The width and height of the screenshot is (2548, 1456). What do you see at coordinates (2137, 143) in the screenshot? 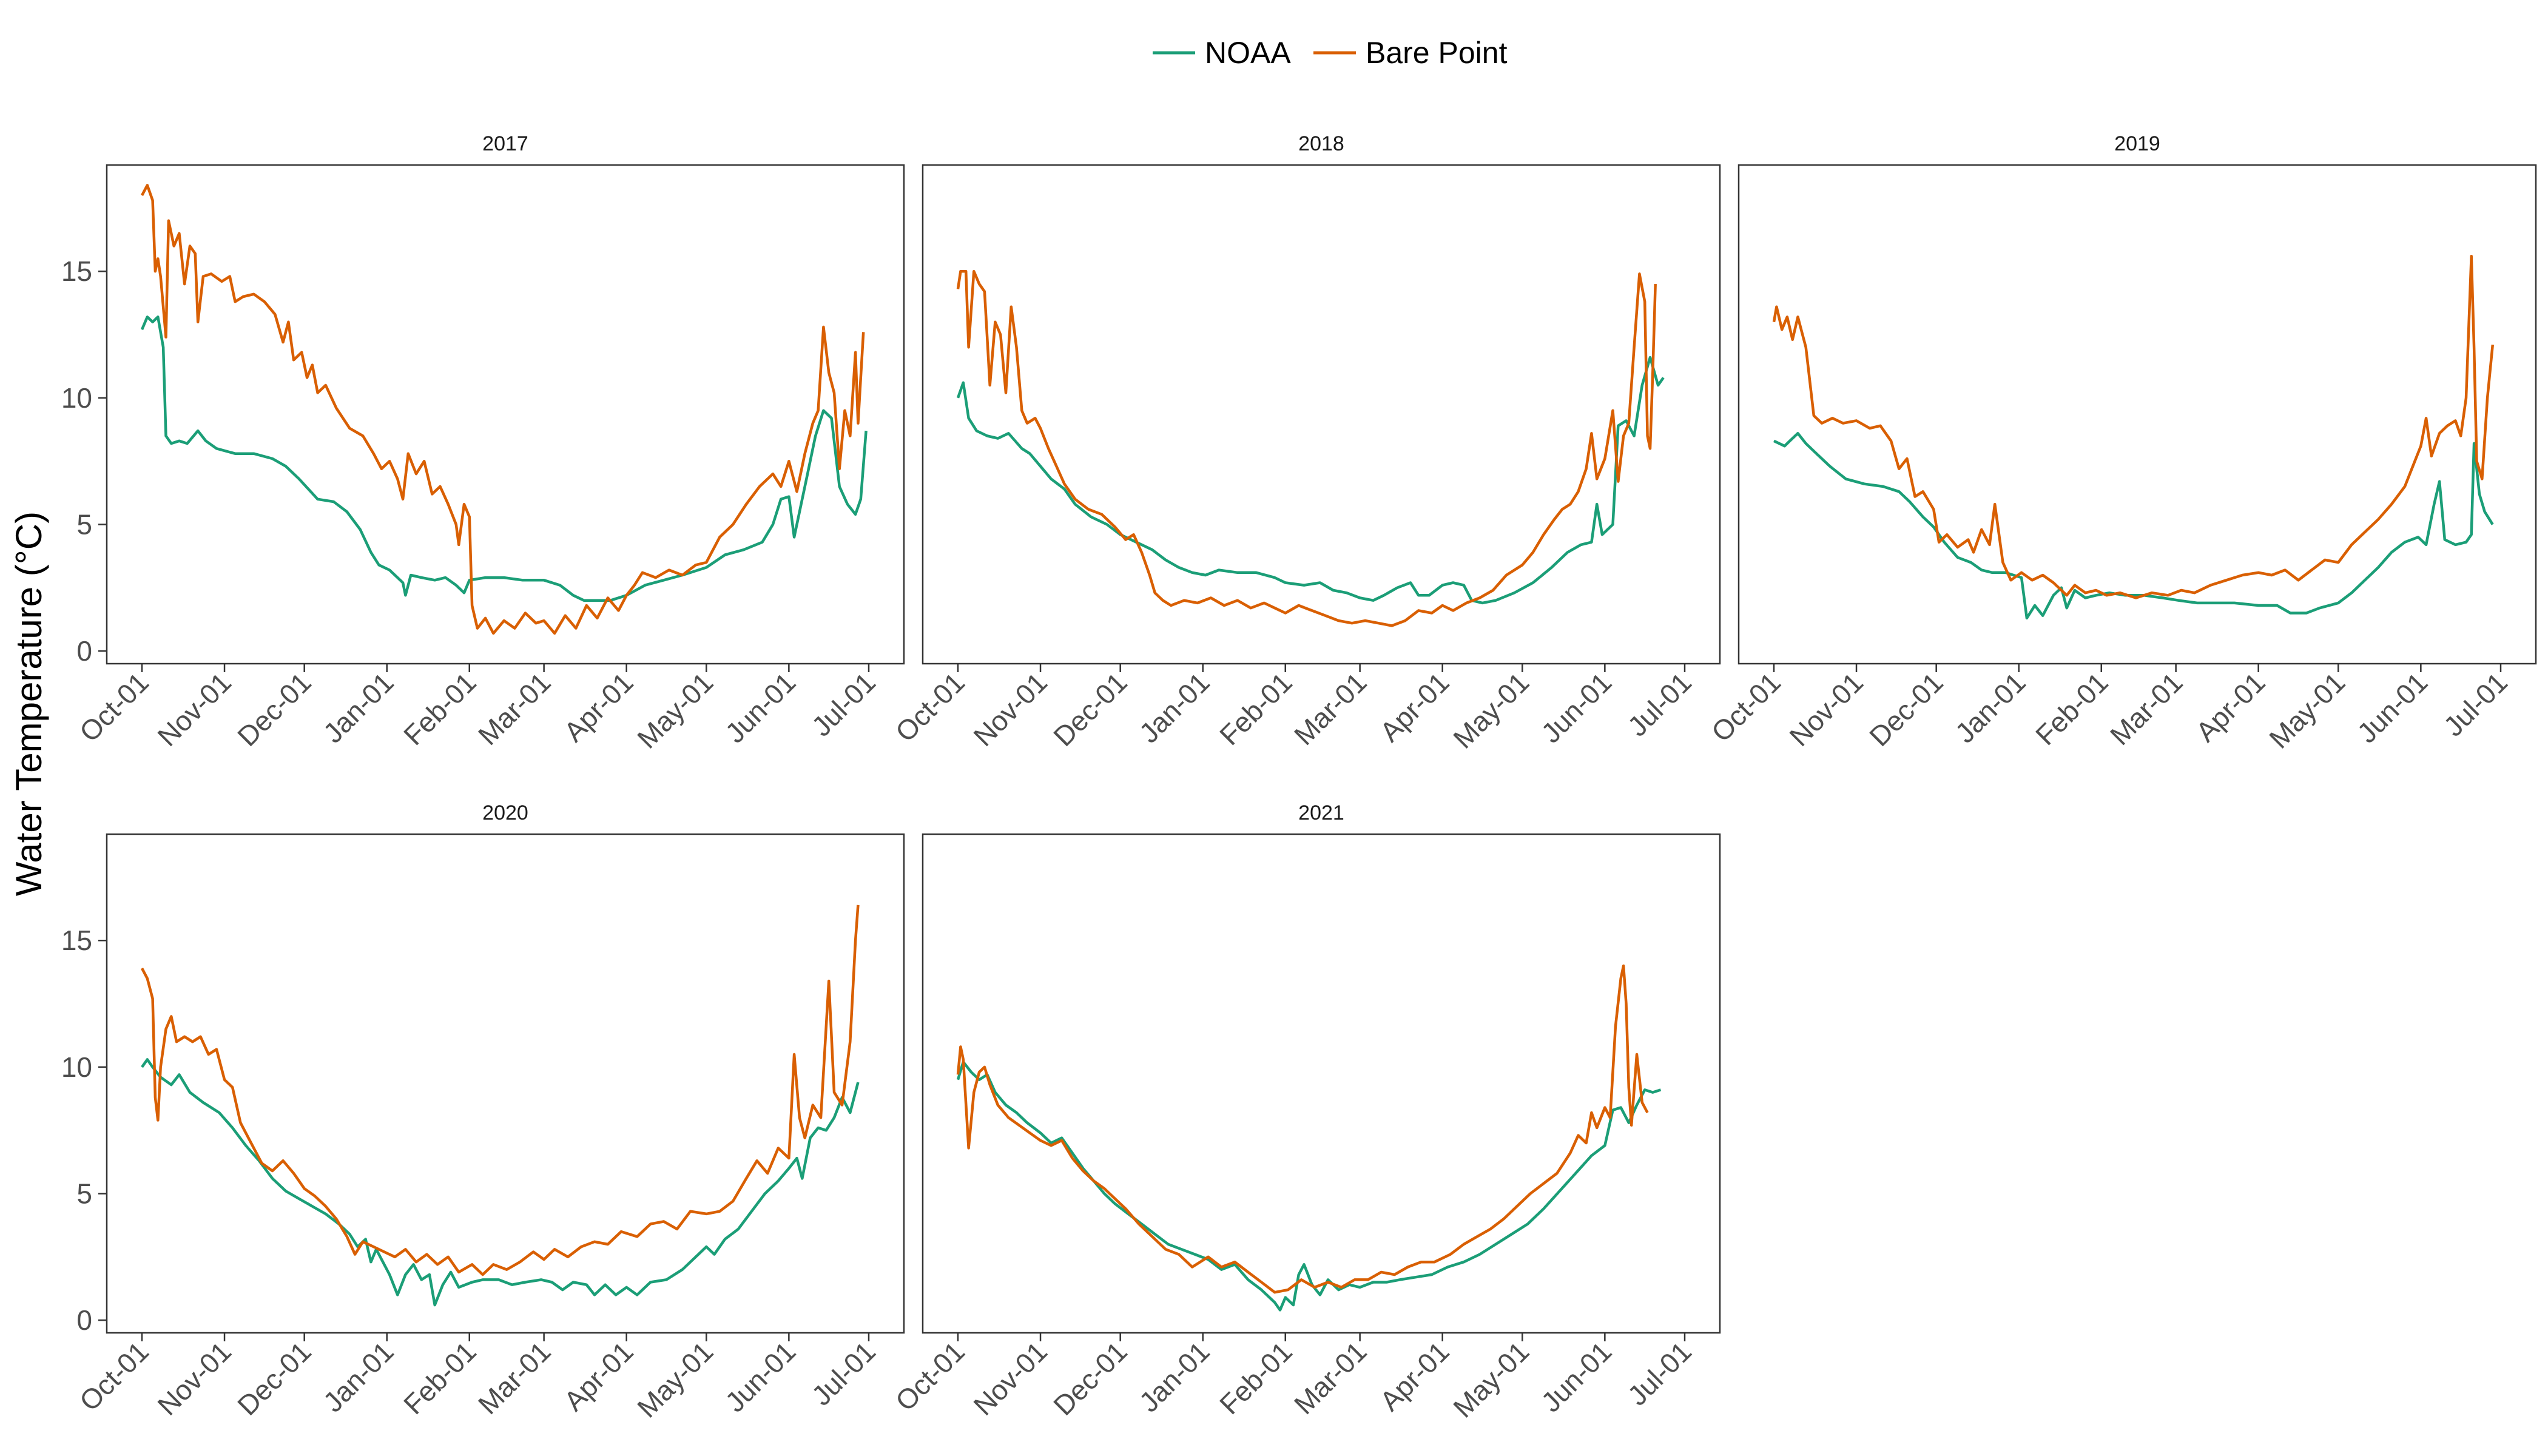
I see `panel-title: 2019` at bounding box center [2137, 143].